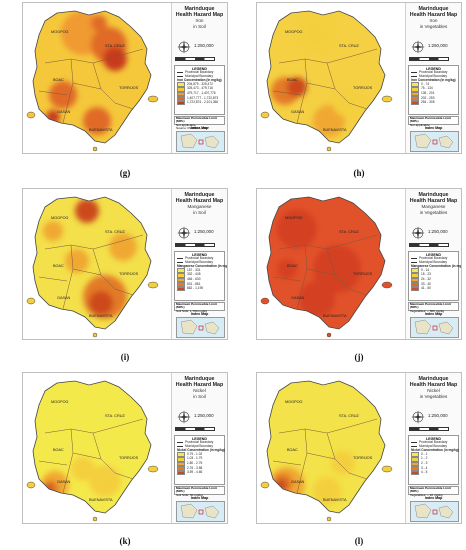  Describe the element at coordinates (433, 270) in the screenshot. I see `legend-class-row: 0 - 14` at that location.